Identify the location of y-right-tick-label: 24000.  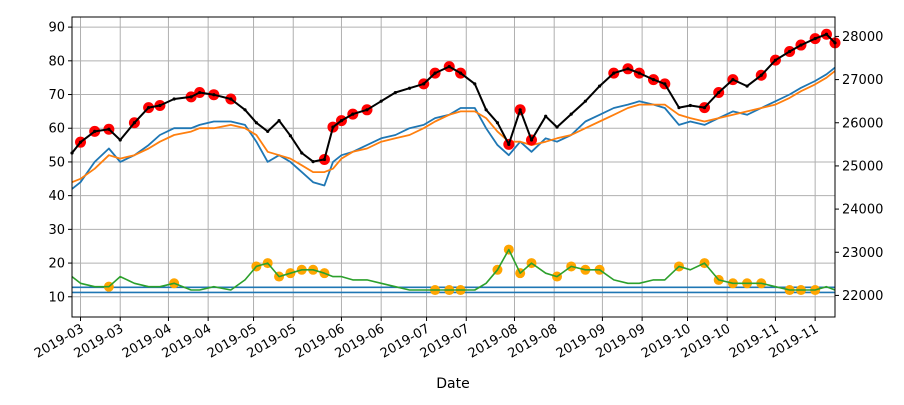
(862, 210).